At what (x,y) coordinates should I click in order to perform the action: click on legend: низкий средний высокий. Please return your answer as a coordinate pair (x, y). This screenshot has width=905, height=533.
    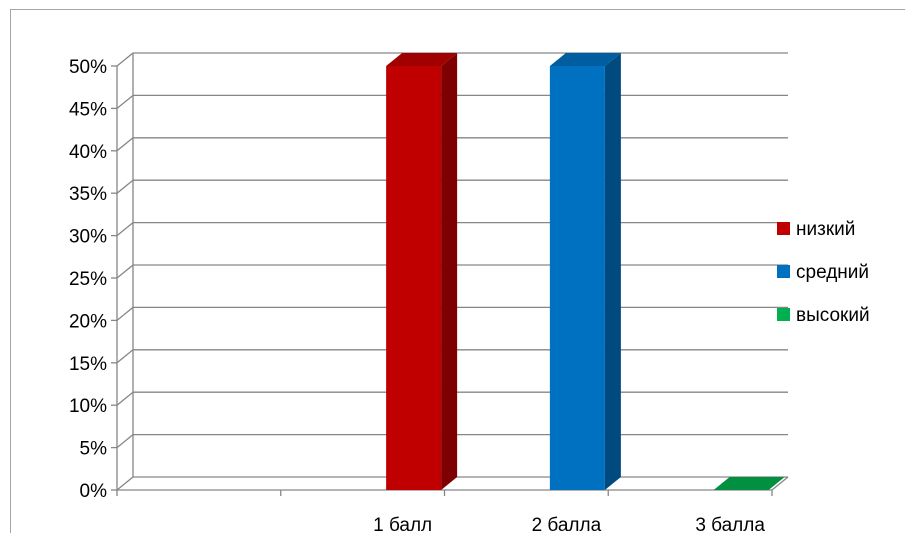
    Looking at the image, I should click on (823, 272).